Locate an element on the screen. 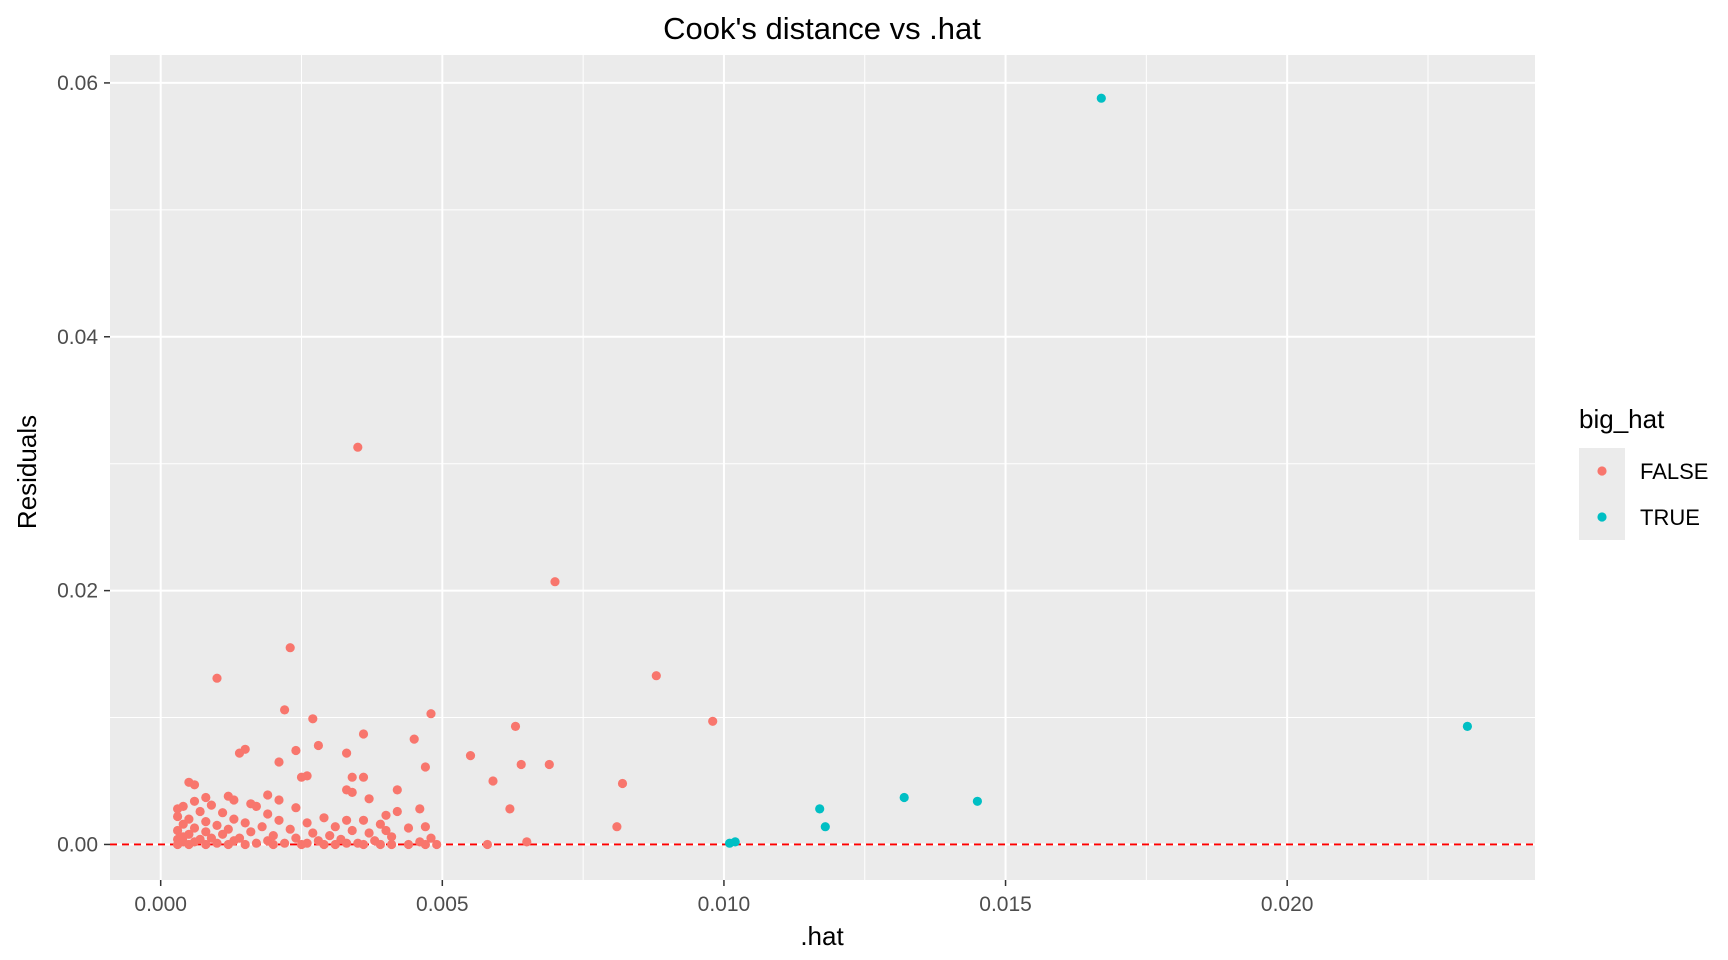  x-axis-ticks: 0.000 0.005 0.010 0.015 0.020 is located at coordinates (723, 898).